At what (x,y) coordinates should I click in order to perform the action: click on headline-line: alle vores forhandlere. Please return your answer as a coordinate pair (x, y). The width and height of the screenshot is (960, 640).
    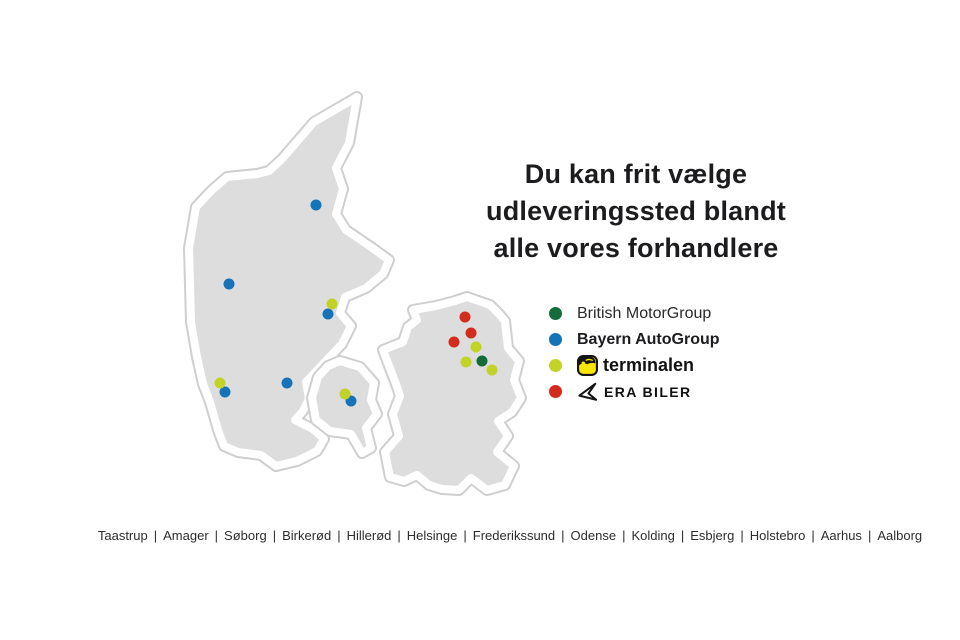
    Looking at the image, I should click on (636, 248).